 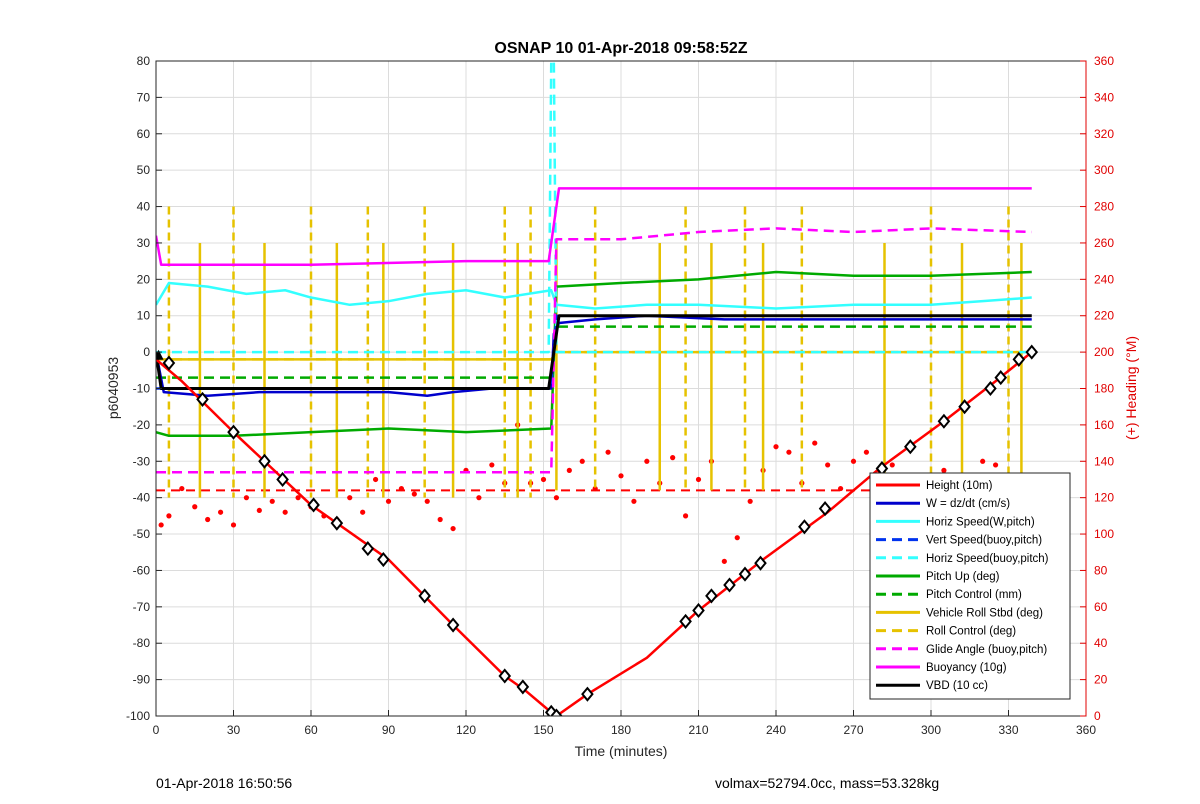 What do you see at coordinates (984, 541) in the screenshot?
I see `legend-label: Vert Speed(buoy,pitch)` at bounding box center [984, 541].